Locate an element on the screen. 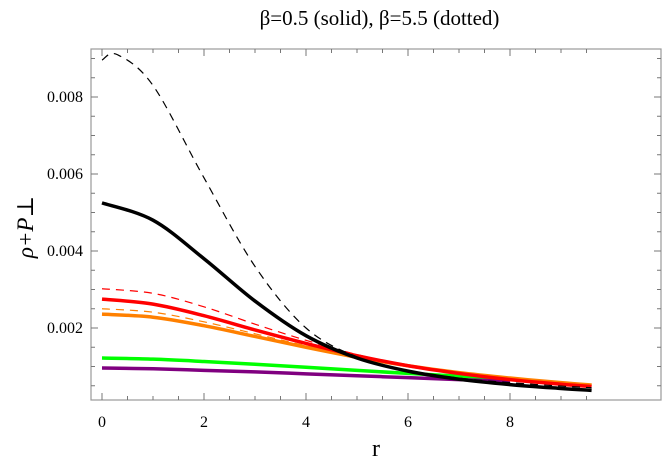 Image resolution: width=664 pixels, height=470 pixels. x-tick-label: 4 is located at coordinates (306, 422).